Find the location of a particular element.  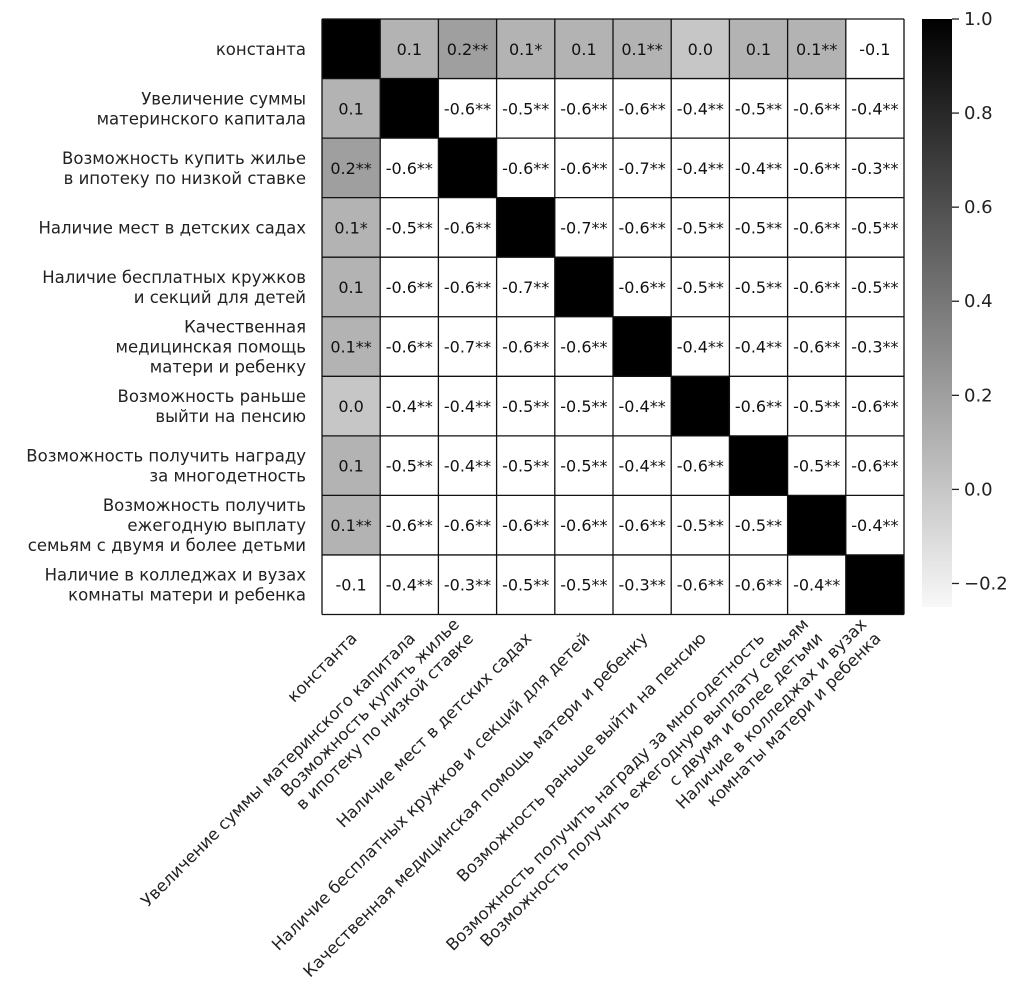

colorbar-tick-label: 0.6 is located at coordinates (978, 207).